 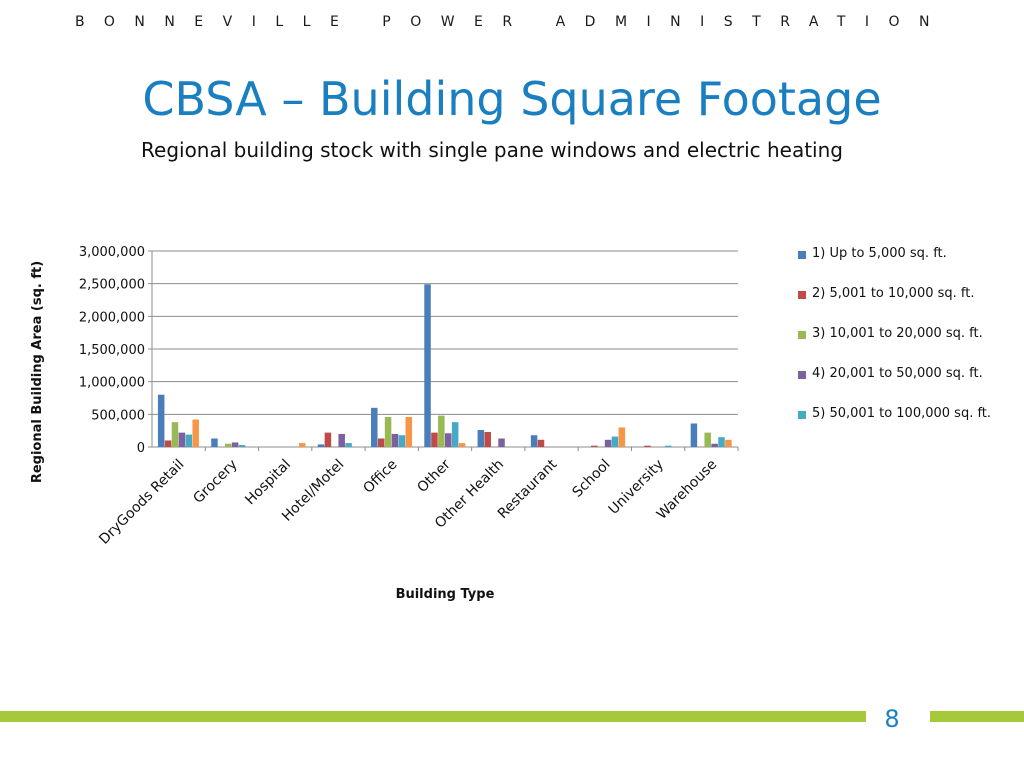 What do you see at coordinates (909, 306) in the screenshot?
I see `legend-item: 2) 5,001 to 10,000 sq. ft.` at bounding box center [909, 306].